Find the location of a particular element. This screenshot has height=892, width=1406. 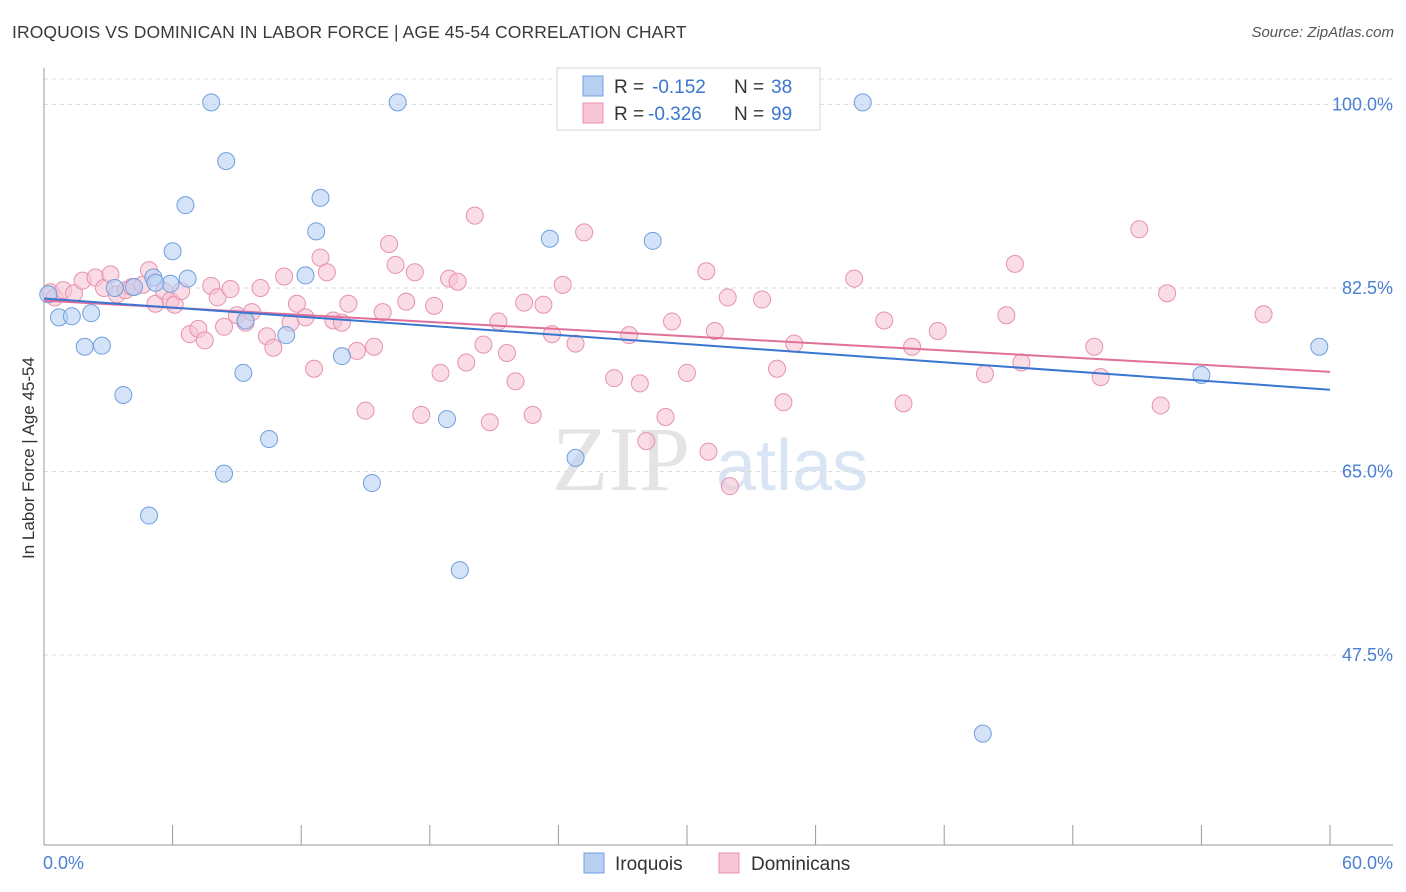

y-tick-label: 82.5% is located at coordinates (1367, 288).